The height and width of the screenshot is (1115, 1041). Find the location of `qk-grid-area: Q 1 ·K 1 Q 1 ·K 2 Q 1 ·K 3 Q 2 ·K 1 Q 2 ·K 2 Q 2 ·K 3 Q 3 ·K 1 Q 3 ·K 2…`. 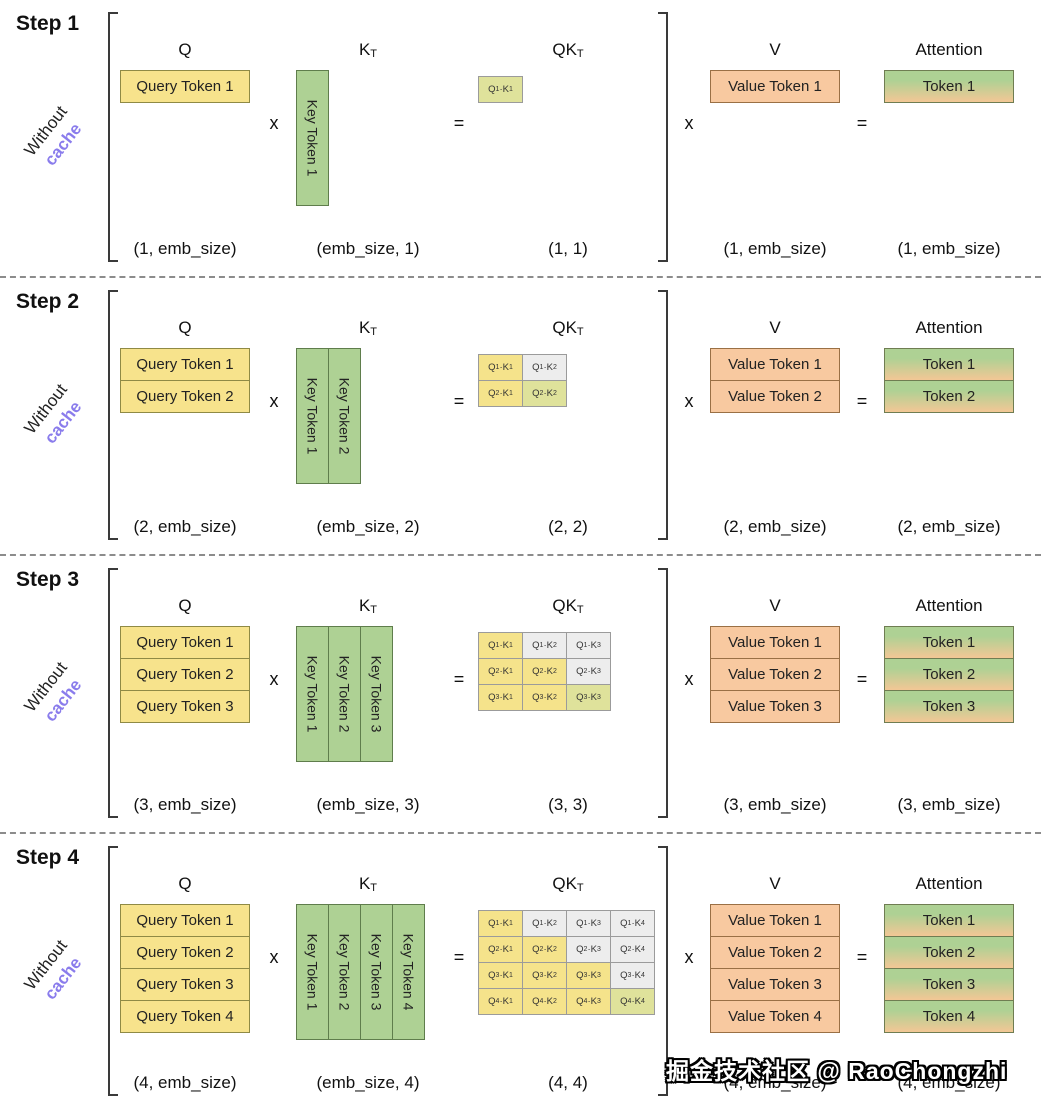

qk-grid-area: Q 1 ·K 1 Q 1 ·K 2 Q 1 ·K 3 Q 2 ·K 1 Q 2 ·K 2 Q 2 ·K 3 Q 3 ·K 1 Q 3 ·K 2… is located at coordinates (568, 709).